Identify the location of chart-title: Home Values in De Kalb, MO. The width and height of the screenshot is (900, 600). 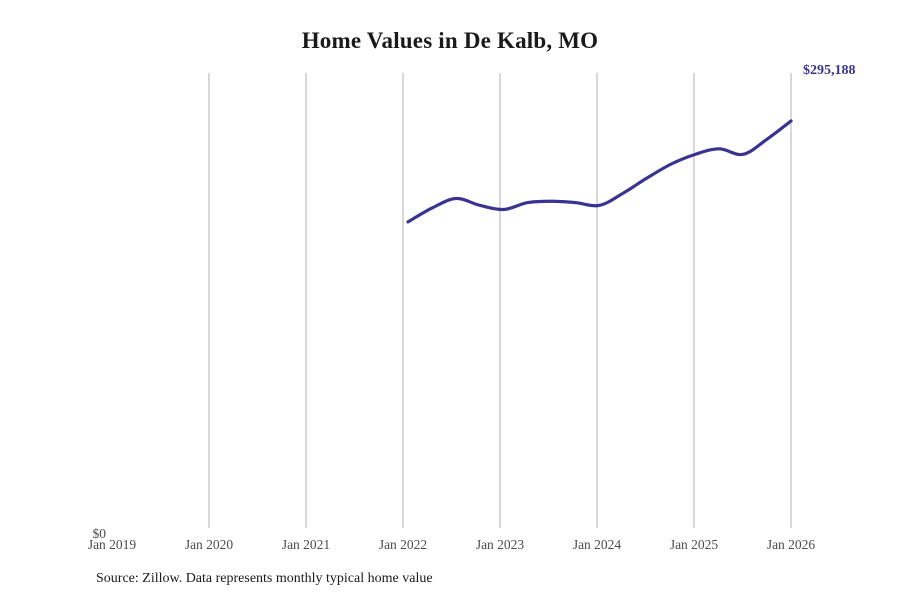
(450, 40).